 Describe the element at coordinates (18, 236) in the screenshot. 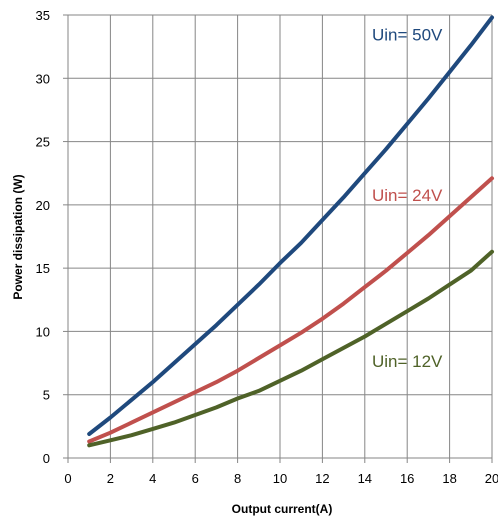

I see `y-axis-title: Power dissipation (W)` at that location.